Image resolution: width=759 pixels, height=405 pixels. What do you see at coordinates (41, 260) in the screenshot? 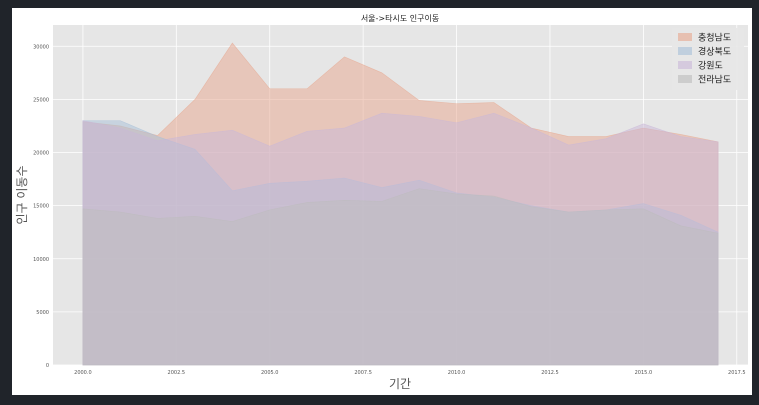
I see `y-tick-label: 10000` at bounding box center [41, 260].